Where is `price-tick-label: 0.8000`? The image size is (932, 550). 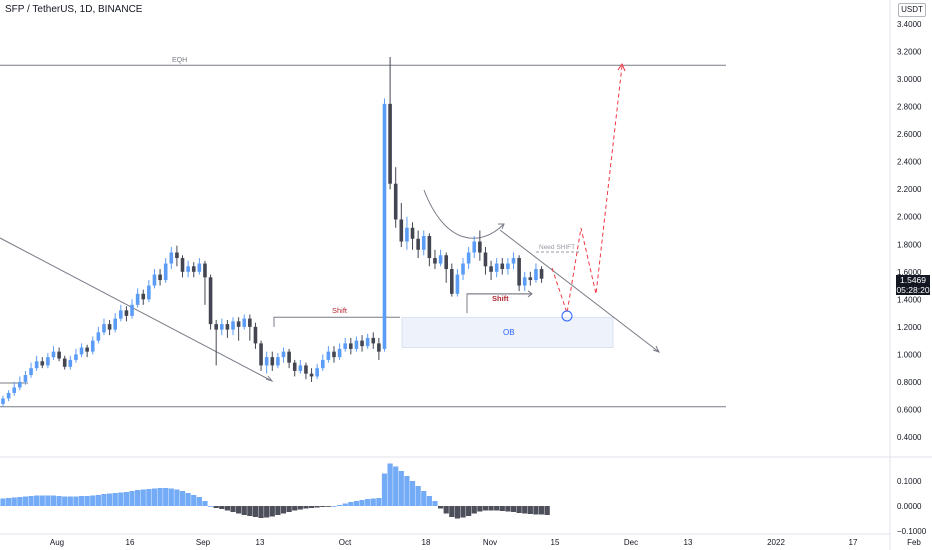 price-tick-label: 0.8000 is located at coordinates (909, 382).